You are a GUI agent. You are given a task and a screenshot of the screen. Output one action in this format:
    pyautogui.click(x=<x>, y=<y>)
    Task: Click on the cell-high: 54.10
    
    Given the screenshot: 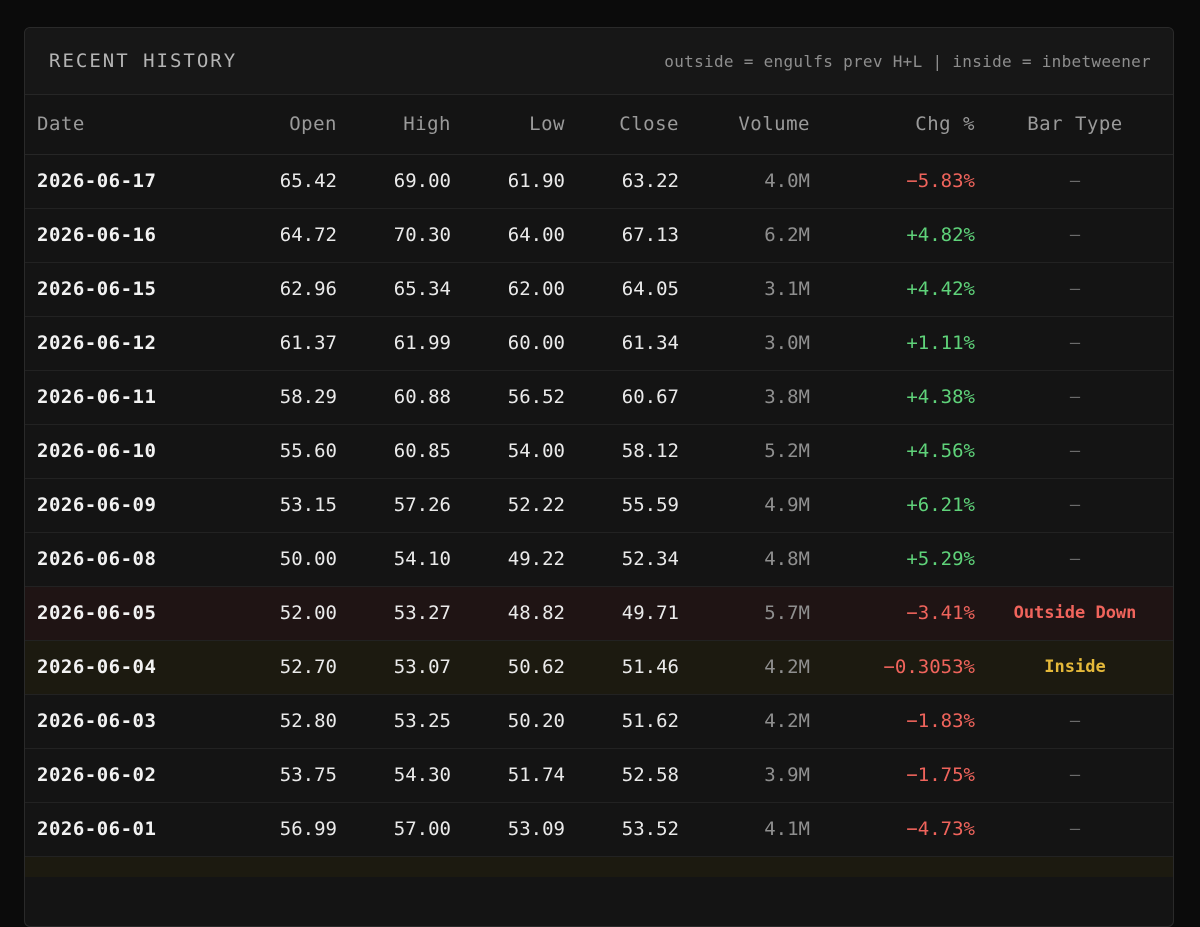 What is the action you would take?
    pyautogui.click(x=422, y=559)
    